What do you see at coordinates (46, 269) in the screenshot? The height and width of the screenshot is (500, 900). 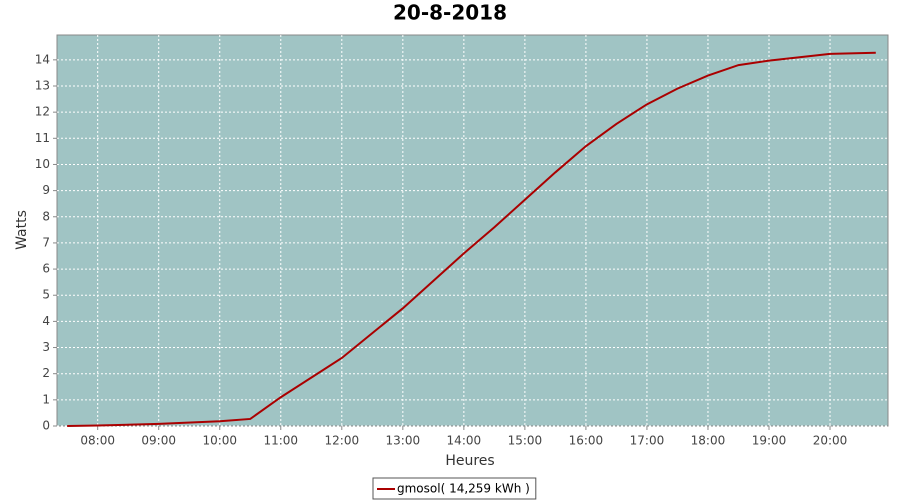 I see `y-tick-label: 6` at bounding box center [46, 269].